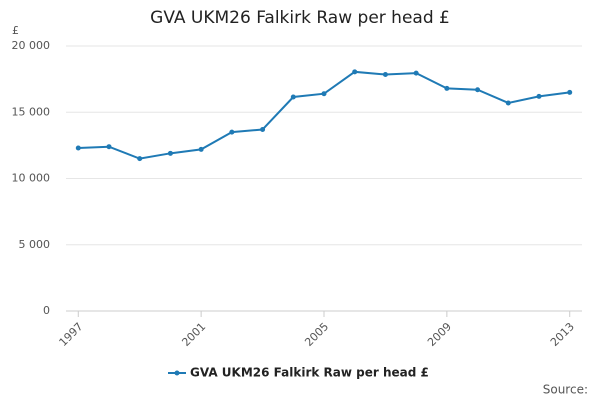  What do you see at coordinates (562, 334) in the screenshot?
I see `x-tick-label: 2013` at bounding box center [562, 334].